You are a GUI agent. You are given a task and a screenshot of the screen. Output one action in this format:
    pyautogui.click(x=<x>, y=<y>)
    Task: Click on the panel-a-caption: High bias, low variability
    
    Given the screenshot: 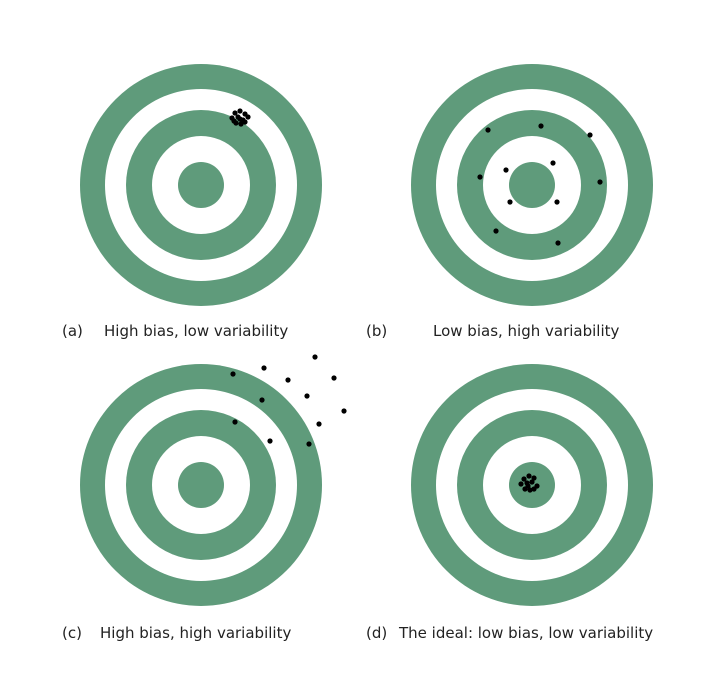 What is the action you would take?
    pyautogui.click(x=196, y=331)
    